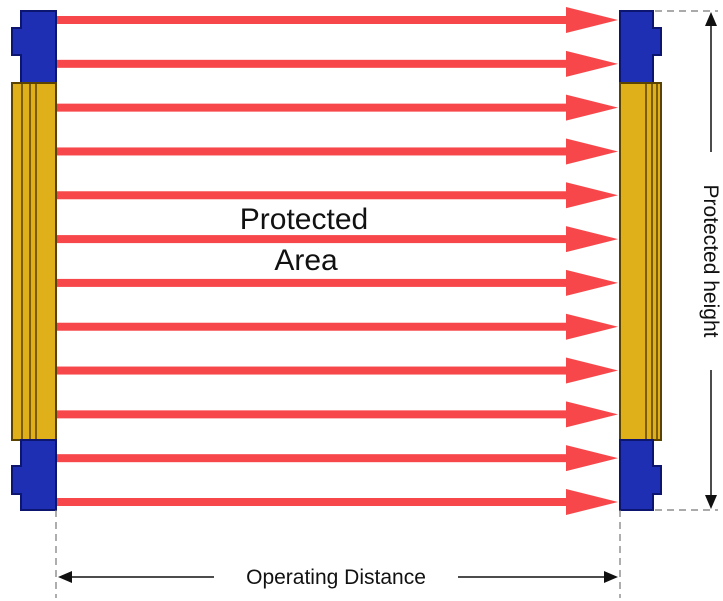  I want to click on receiver-strip, so click(640, 261).